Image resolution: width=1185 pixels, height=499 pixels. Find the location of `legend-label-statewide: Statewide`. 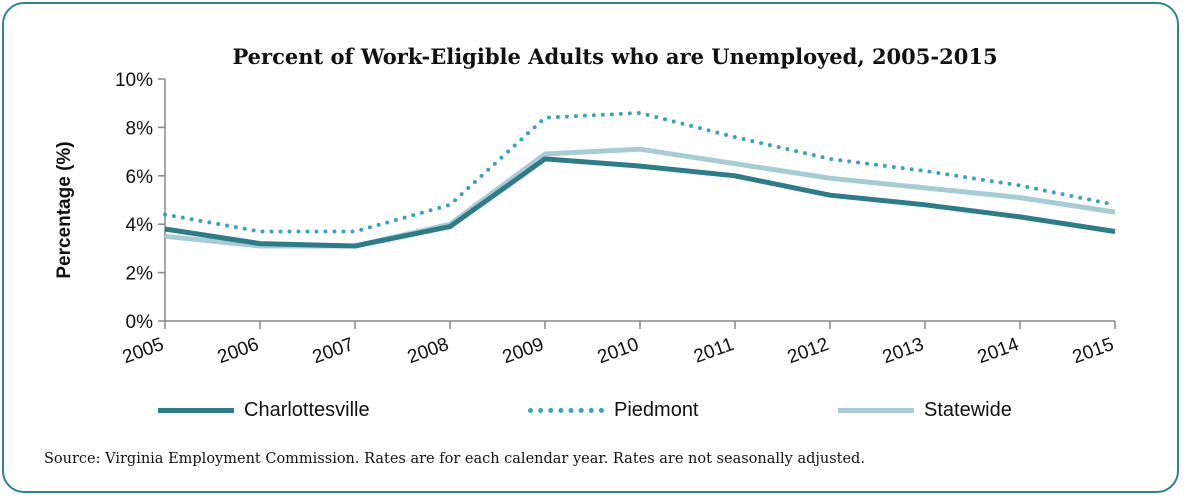

legend-label-statewide: Statewide is located at coordinates (968, 409).